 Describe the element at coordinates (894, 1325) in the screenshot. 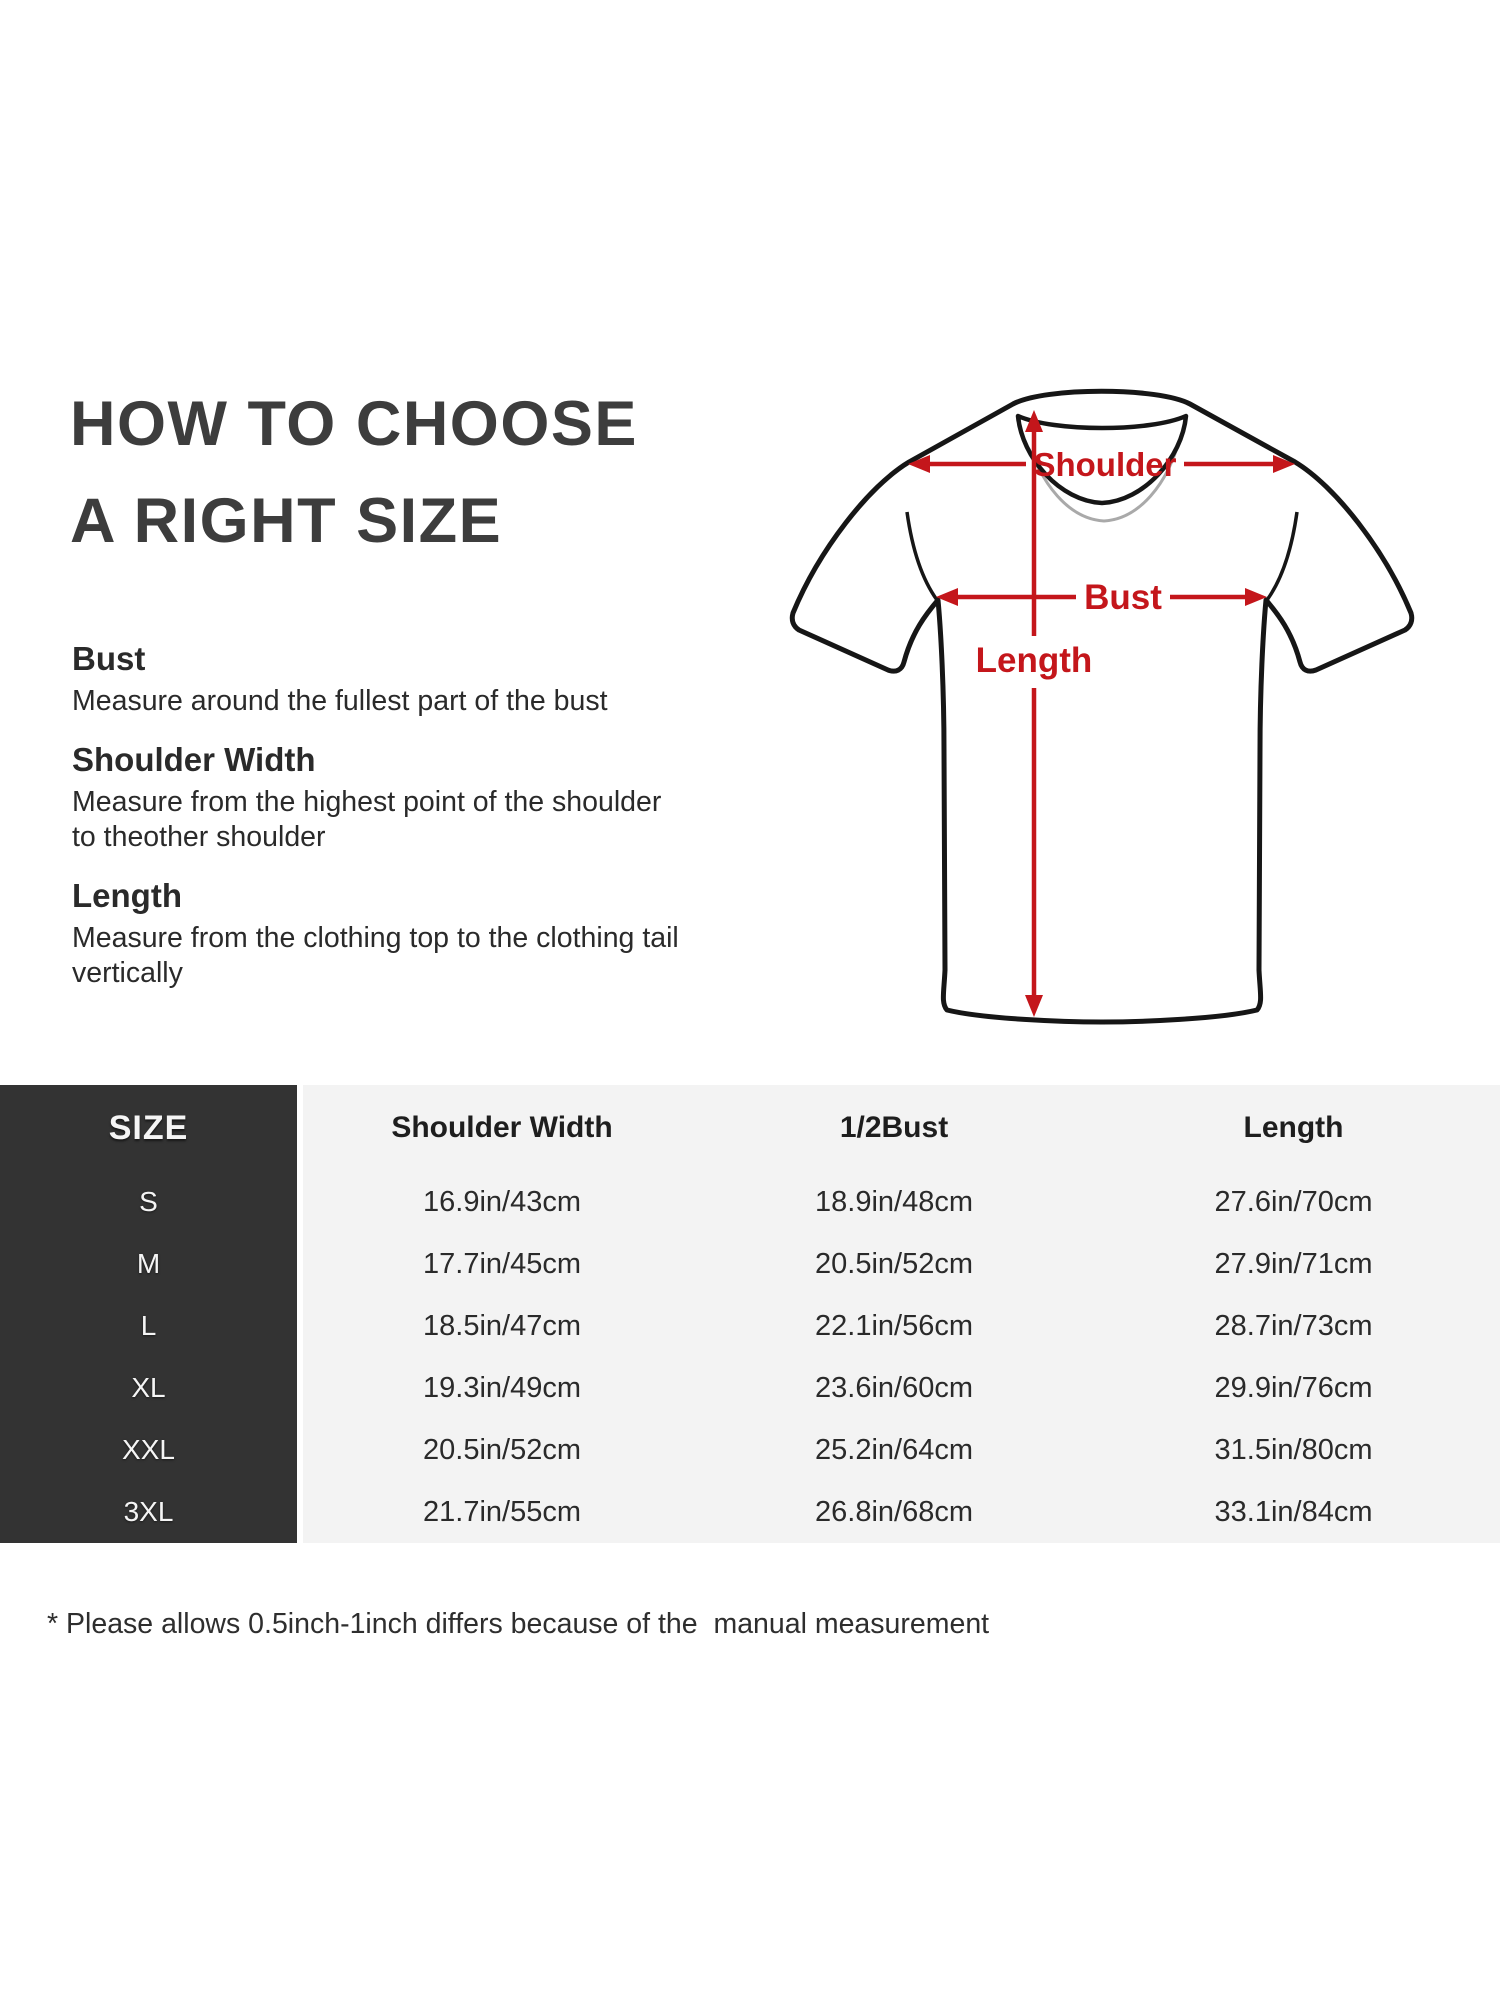

I see `cell-l-bust: 22.1in/56cm` at that location.